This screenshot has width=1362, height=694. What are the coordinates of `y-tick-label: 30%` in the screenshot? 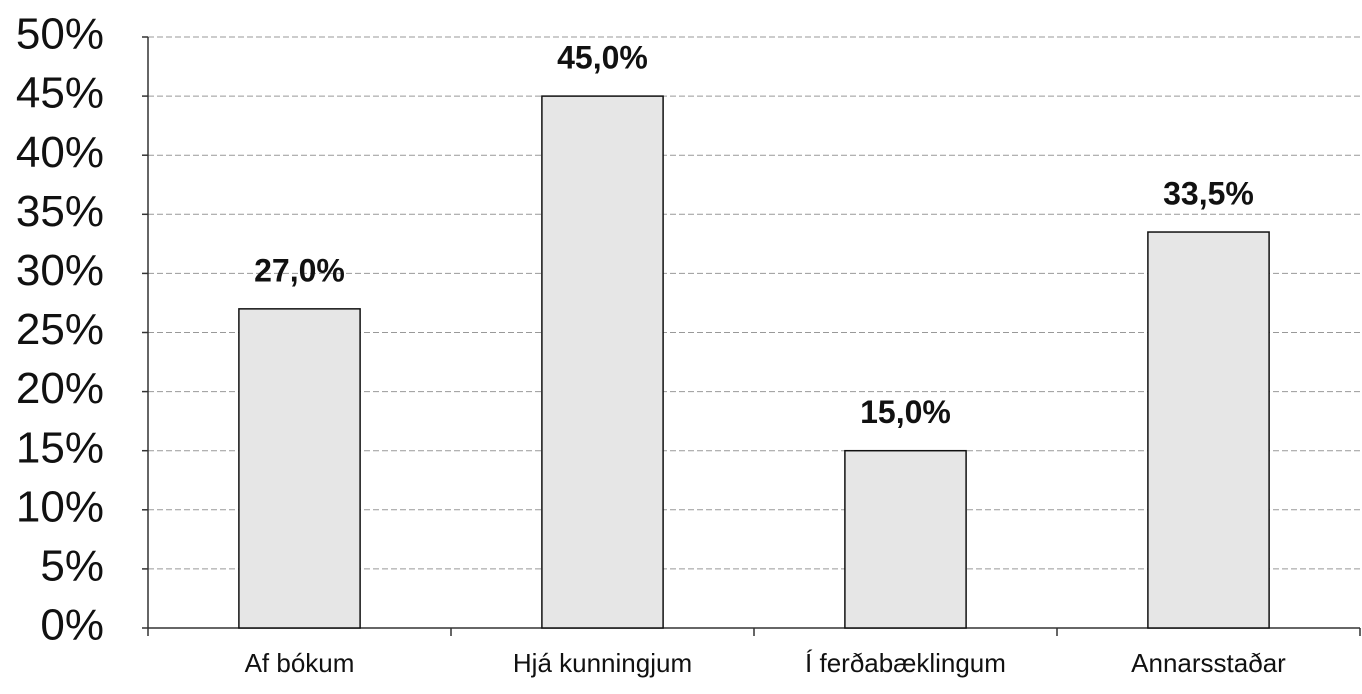 It's located at (60, 270).